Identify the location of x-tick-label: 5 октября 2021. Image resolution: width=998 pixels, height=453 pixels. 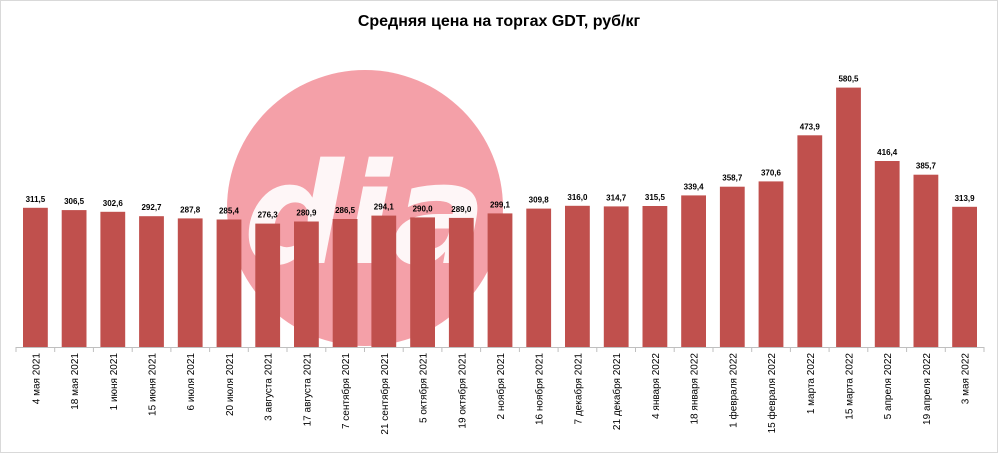
(424, 388).